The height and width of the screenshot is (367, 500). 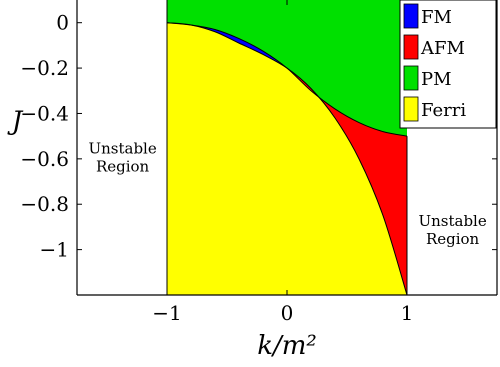 What do you see at coordinates (44, 159) in the screenshot?
I see `y-tick-label: −0.6` at bounding box center [44, 159].